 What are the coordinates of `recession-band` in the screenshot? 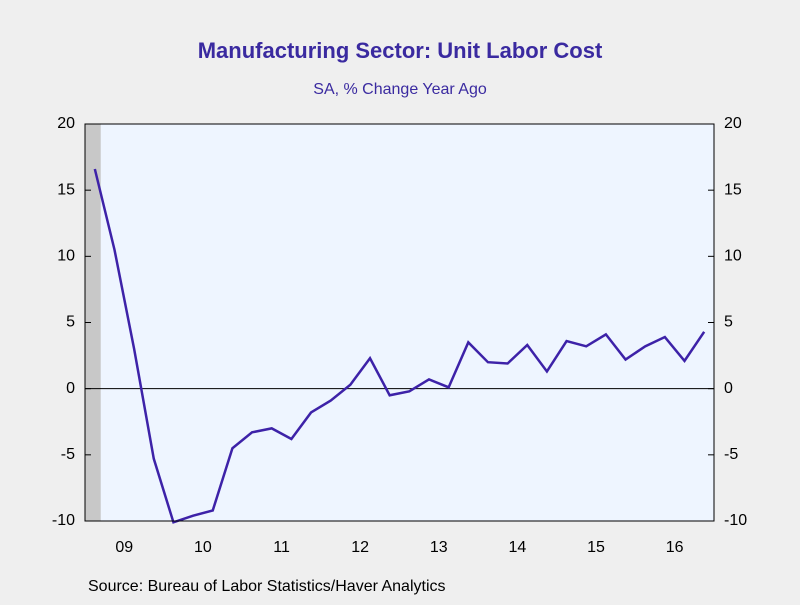 It's located at (93, 322).